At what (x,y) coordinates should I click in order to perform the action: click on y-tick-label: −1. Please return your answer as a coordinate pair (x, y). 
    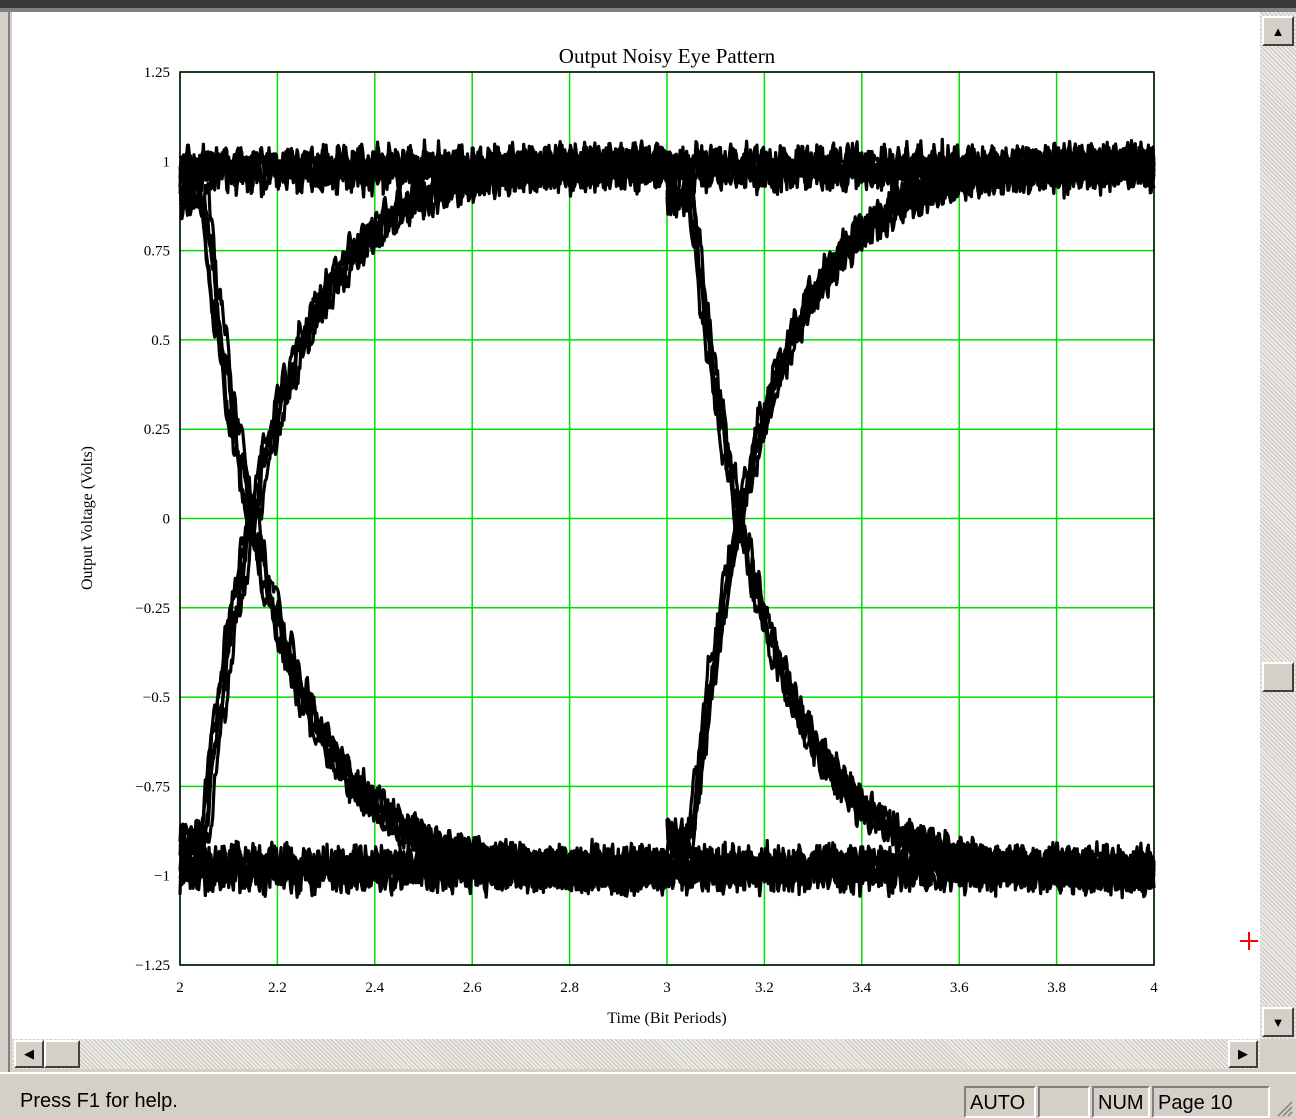
    Looking at the image, I should click on (162, 877).